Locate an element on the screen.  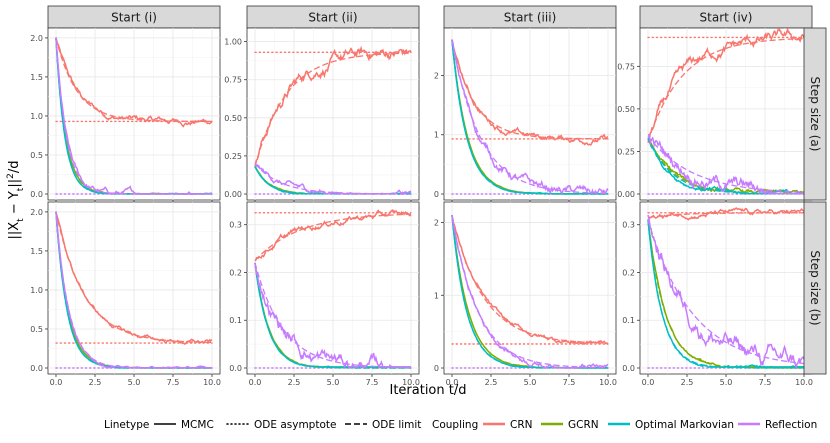
column-strip-label: Start (ii) is located at coordinates (332, 18).